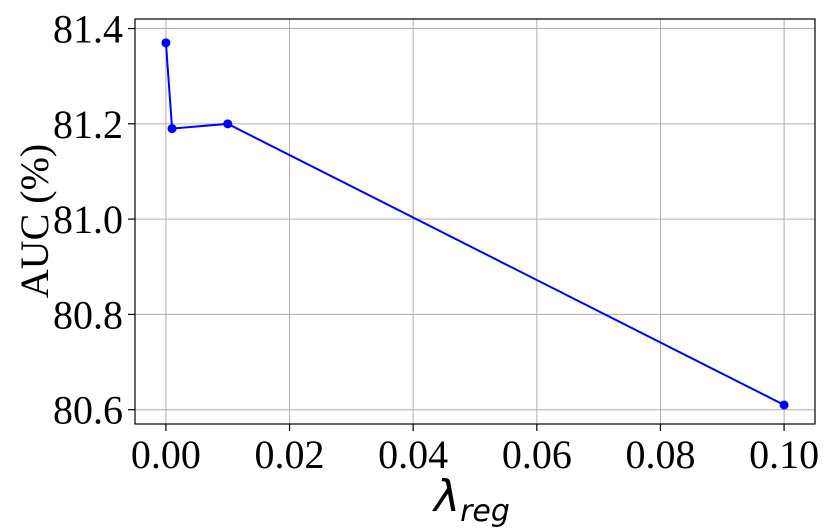  I want to click on y-tick-label: 80.6, so click(88, 410).